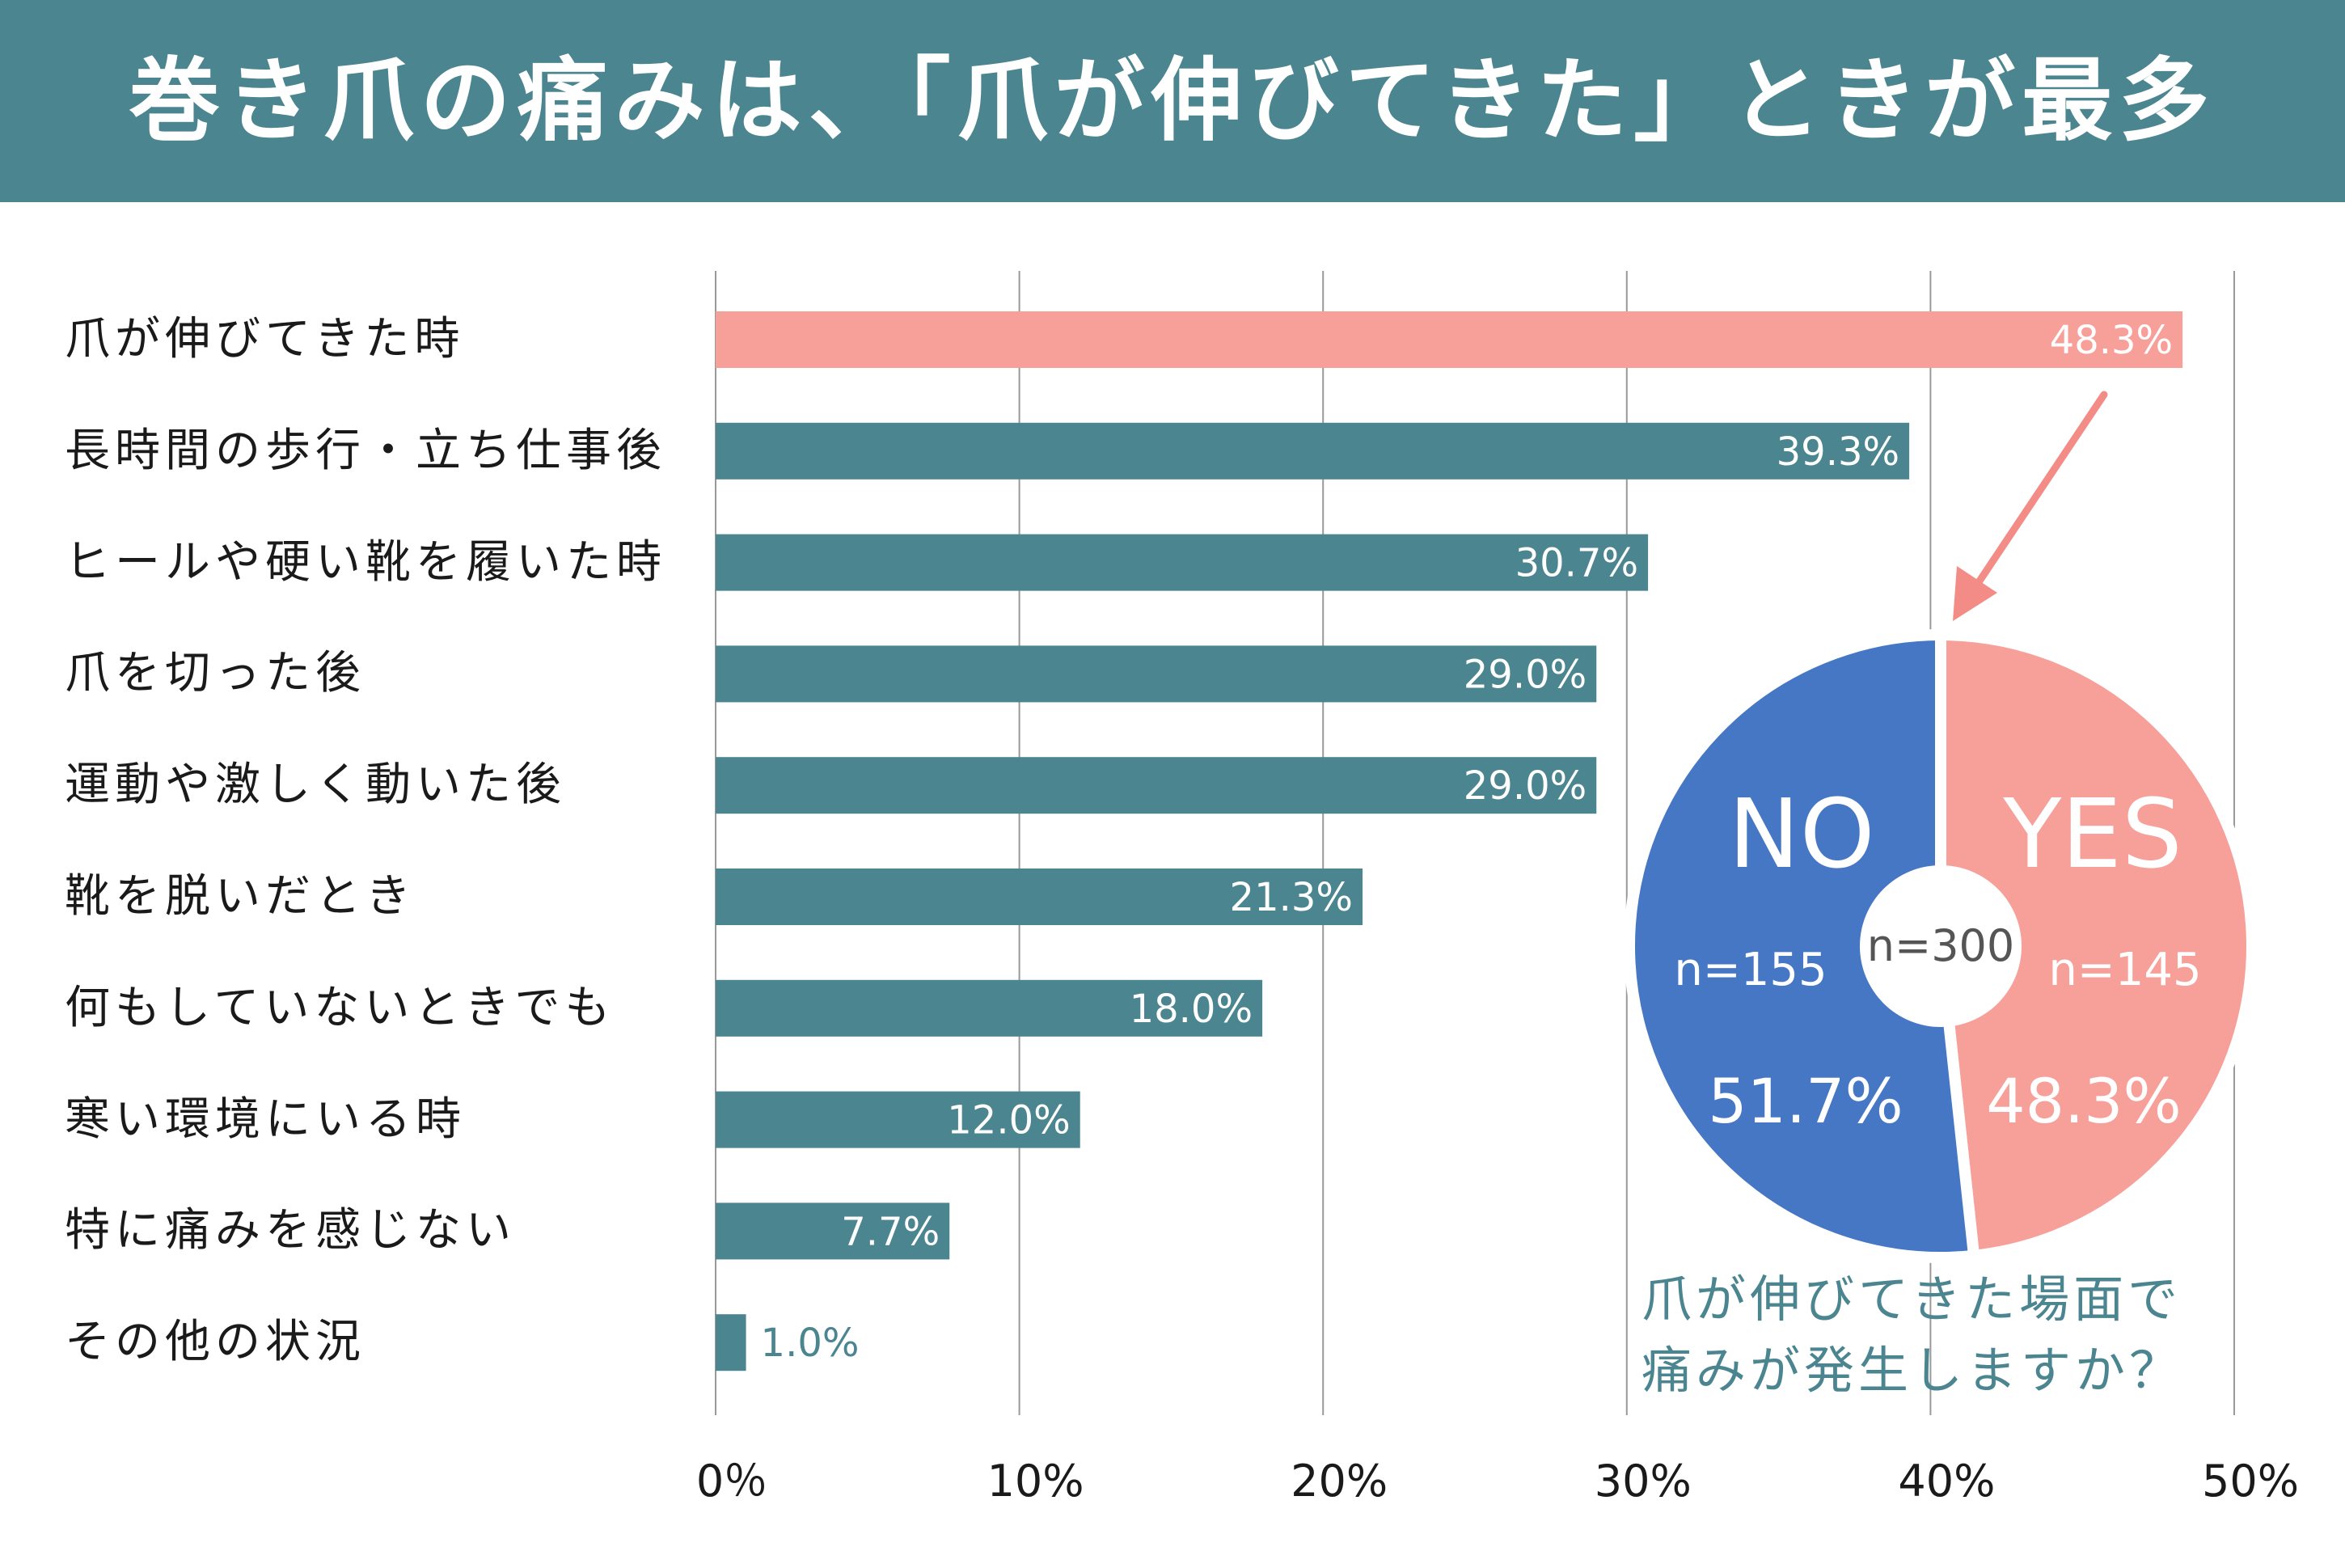 This screenshot has height=1568, width=2345. What do you see at coordinates (2124, 970) in the screenshot?
I see `pie-yes-n: n=145` at bounding box center [2124, 970].